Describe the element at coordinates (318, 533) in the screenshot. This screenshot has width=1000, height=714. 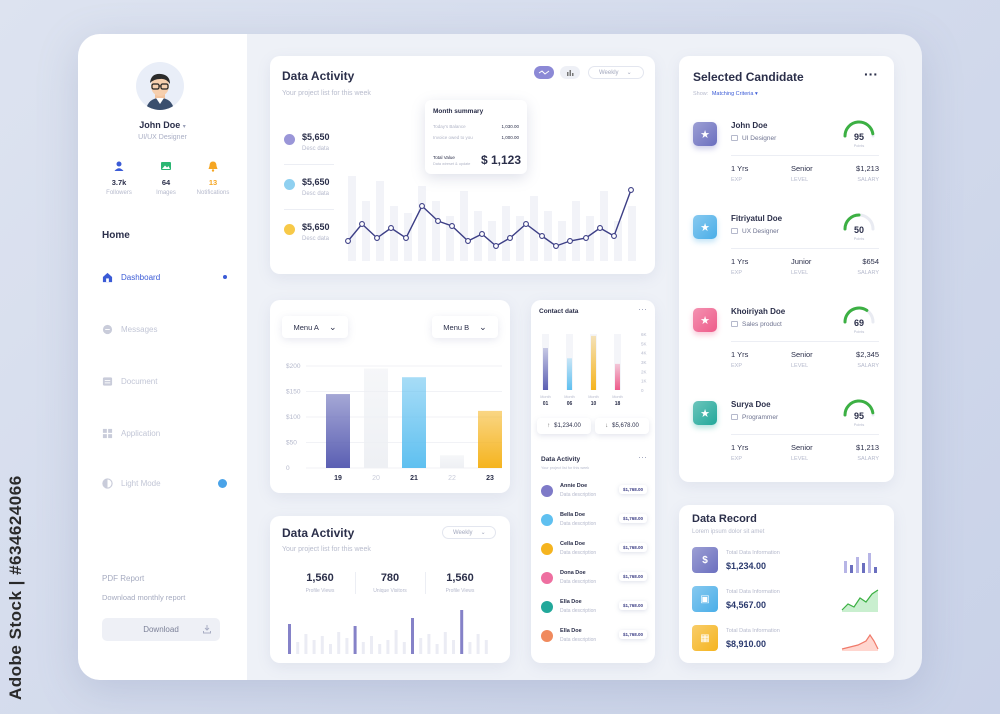
I see `card-title: Data Activity` at that location.